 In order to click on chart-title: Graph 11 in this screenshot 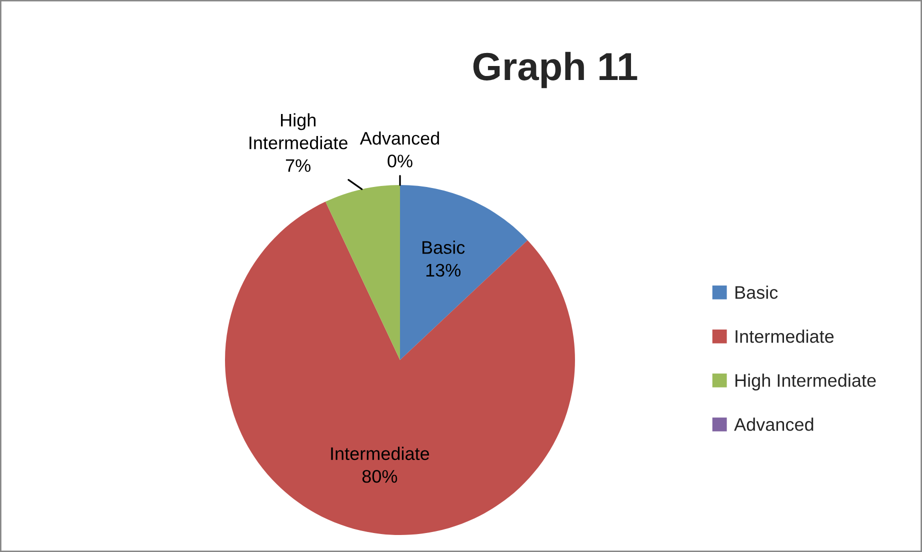, I will do `click(555, 70)`.